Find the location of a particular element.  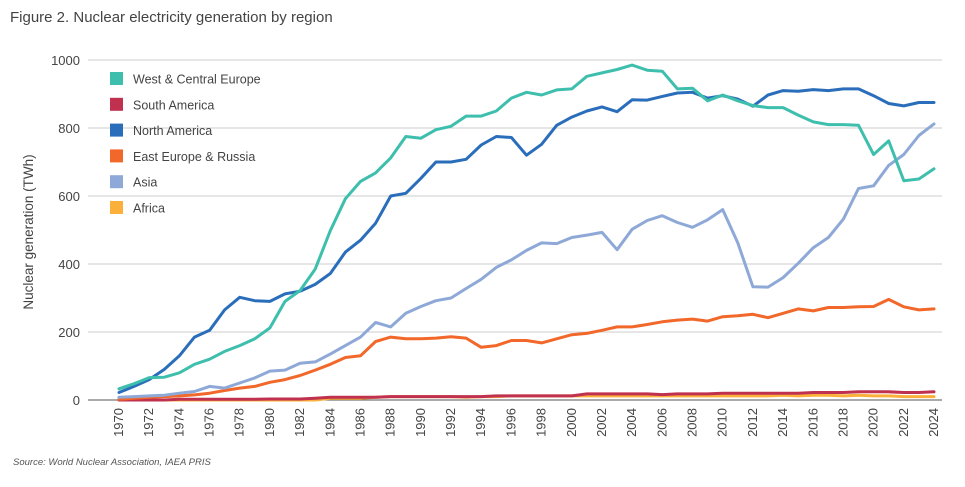

x-tick-label: 1978 is located at coordinates (239, 422).